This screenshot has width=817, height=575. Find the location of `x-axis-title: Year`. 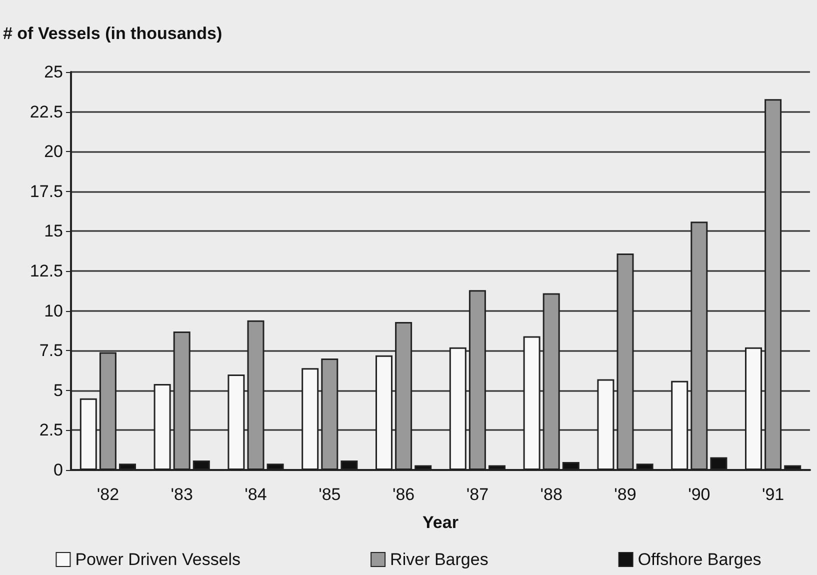

x-axis-title: Year is located at coordinates (440, 522).